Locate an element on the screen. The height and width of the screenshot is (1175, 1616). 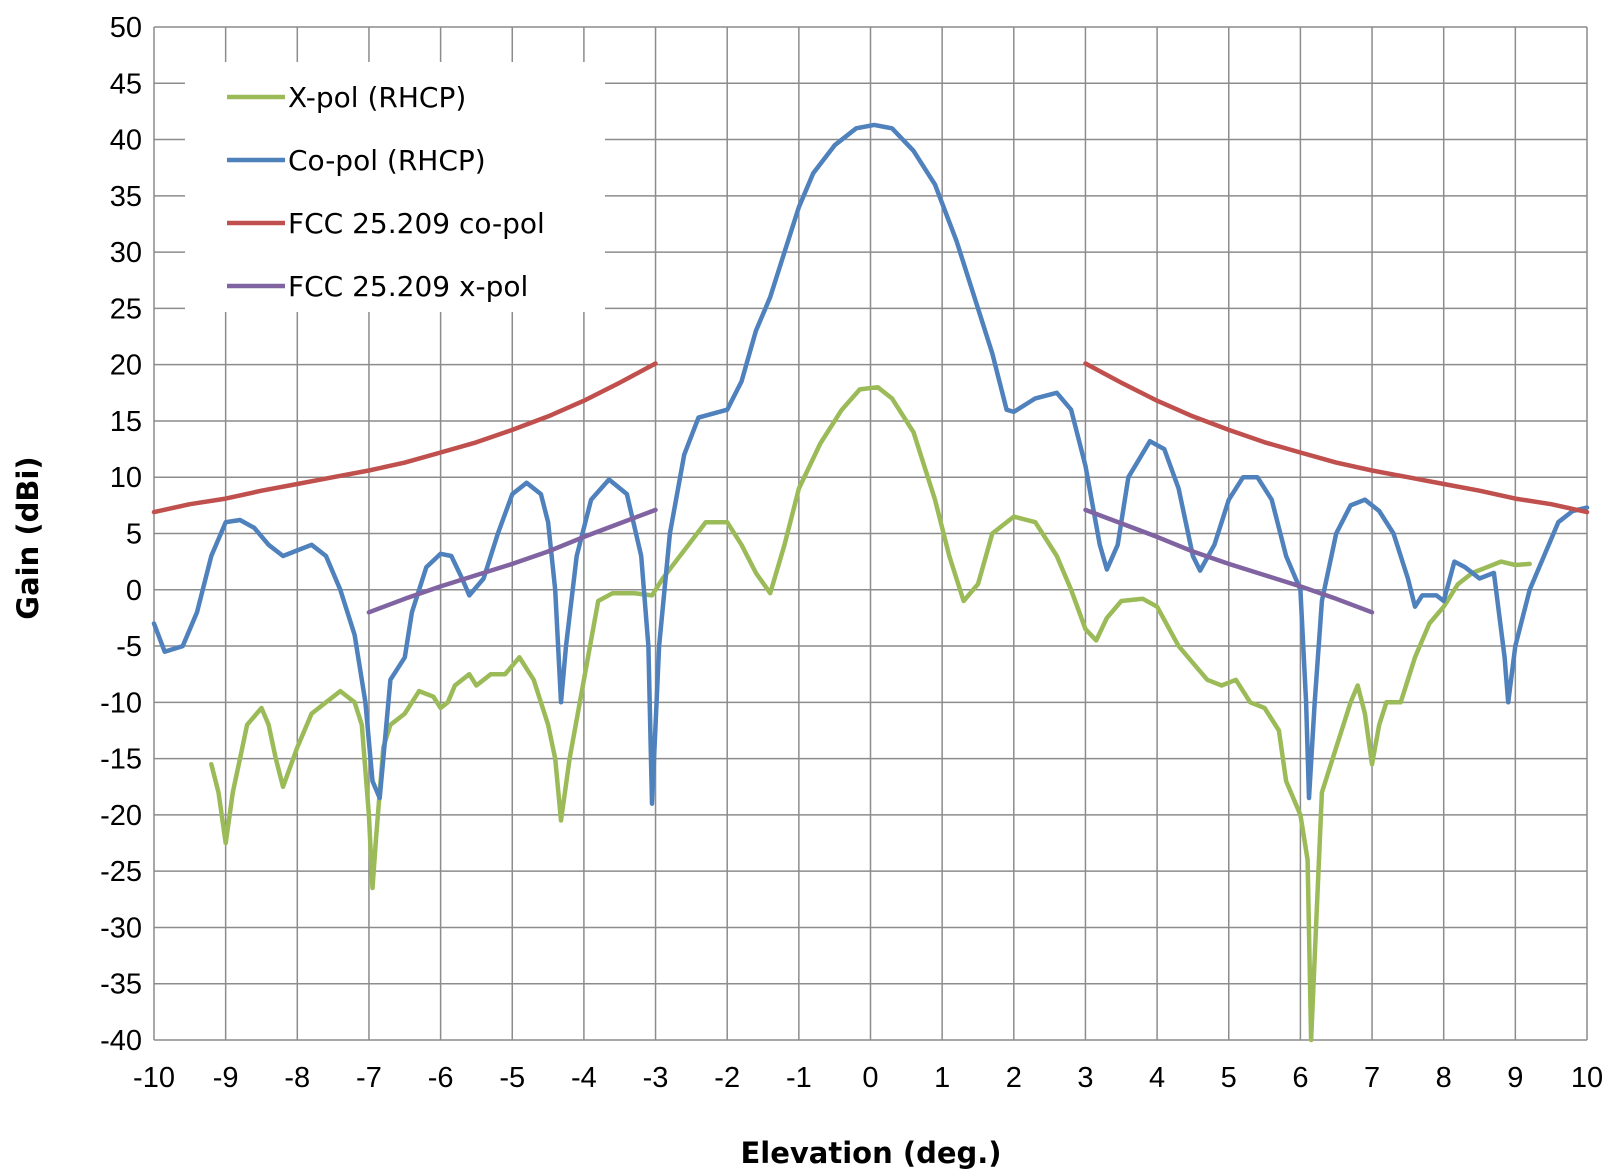
legend-label: FCC 25.209 co-pol is located at coordinates (416, 223).